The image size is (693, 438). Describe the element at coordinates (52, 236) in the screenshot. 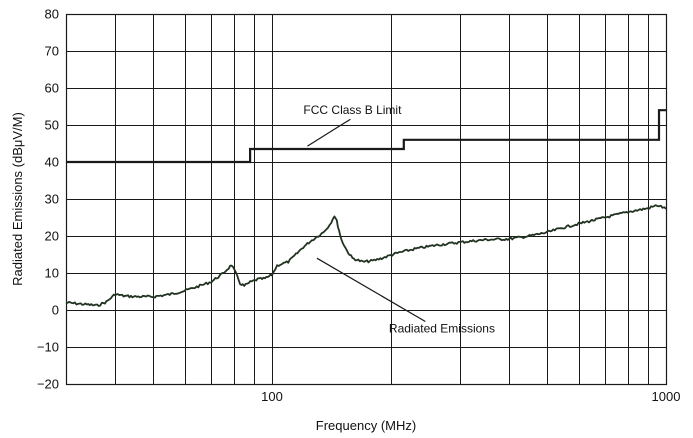

I see `y-tick-label: 20` at that location.